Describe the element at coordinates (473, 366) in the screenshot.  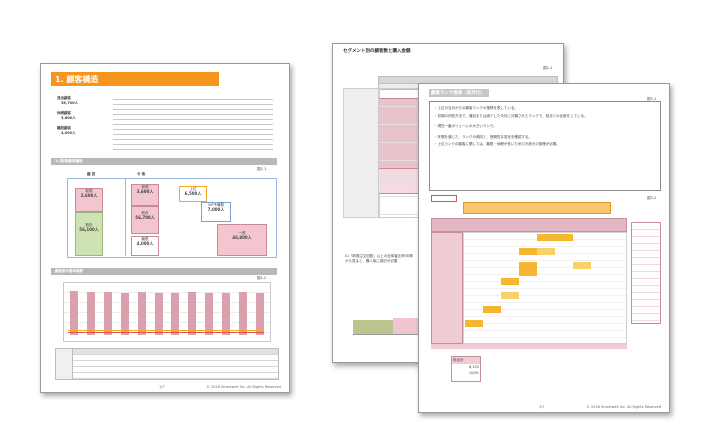
I see `summary-value-1: 8,102` at that location.